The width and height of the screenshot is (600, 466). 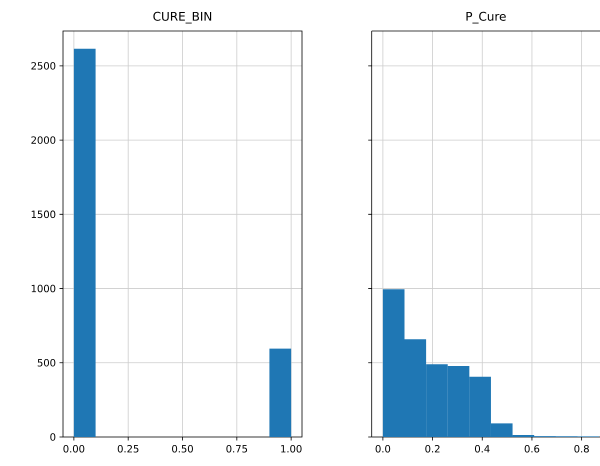 I want to click on y-tick-label: 1500, so click(x=44, y=214).